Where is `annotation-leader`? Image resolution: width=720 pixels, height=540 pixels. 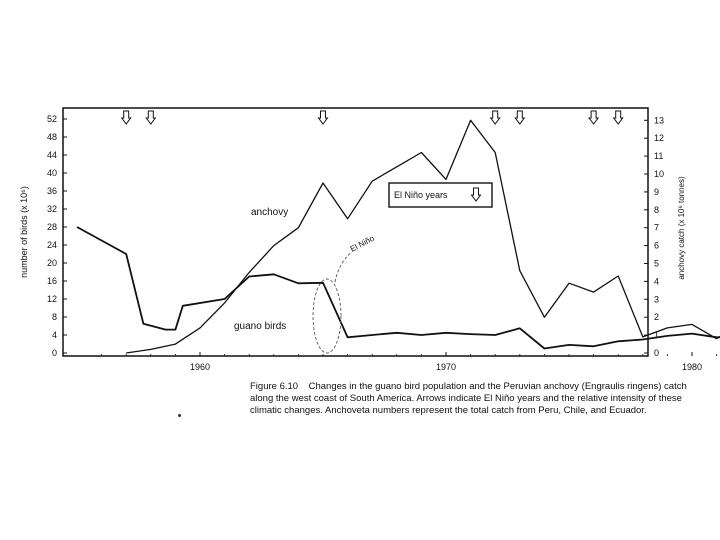 annotation-leader is located at coordinates (343, 267).